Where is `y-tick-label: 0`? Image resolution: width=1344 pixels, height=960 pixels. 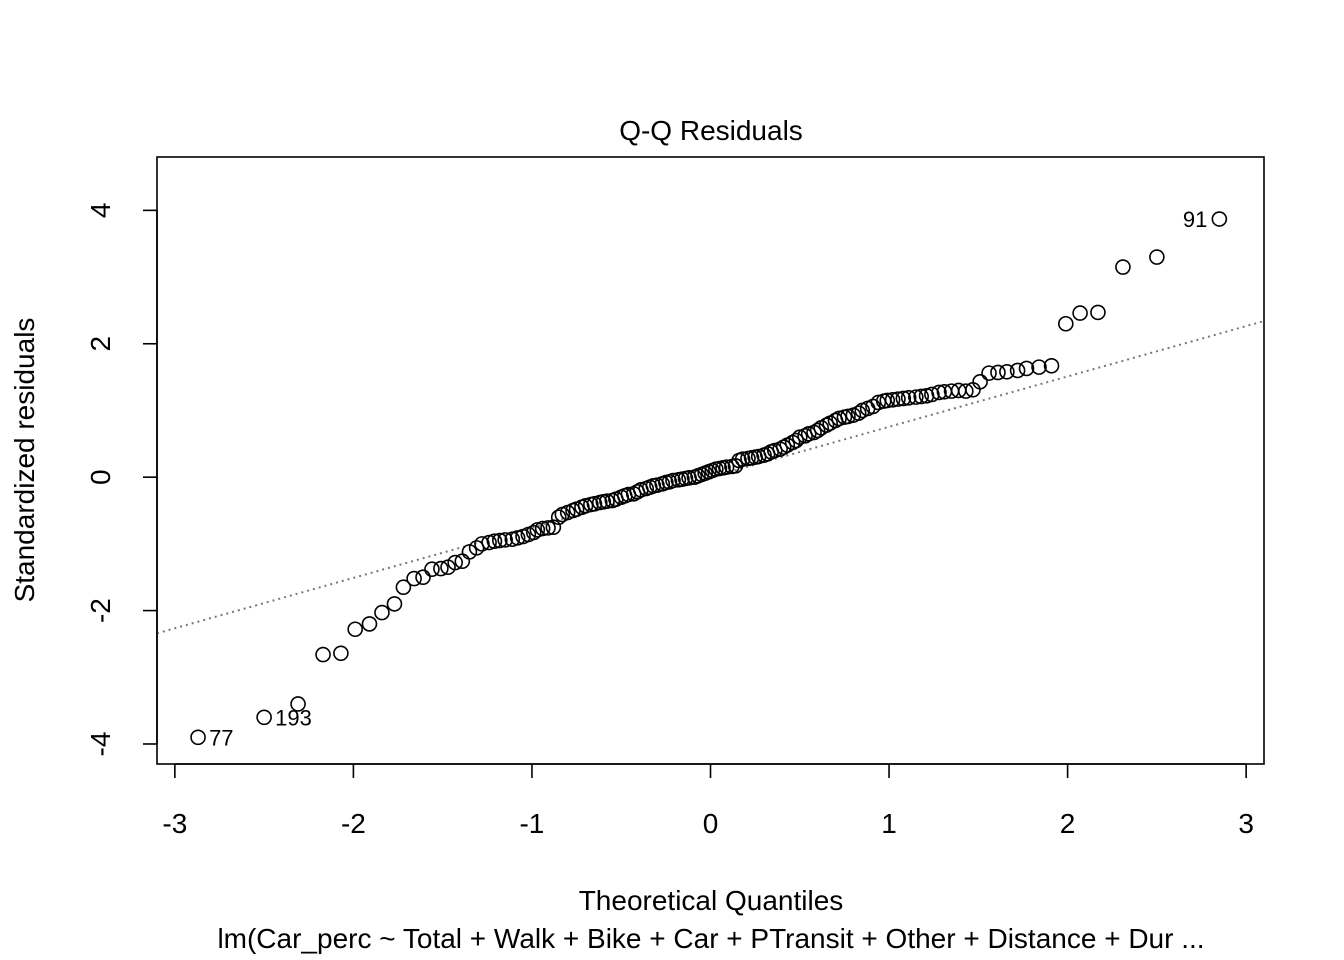
y-tick-label: 0 is located at coordinates (100, 477).